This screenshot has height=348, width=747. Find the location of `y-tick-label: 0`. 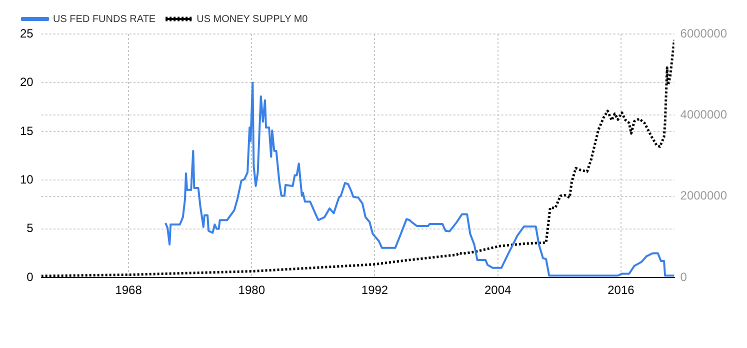

y-tick-label: 0 is located at coordinates (30, 277).